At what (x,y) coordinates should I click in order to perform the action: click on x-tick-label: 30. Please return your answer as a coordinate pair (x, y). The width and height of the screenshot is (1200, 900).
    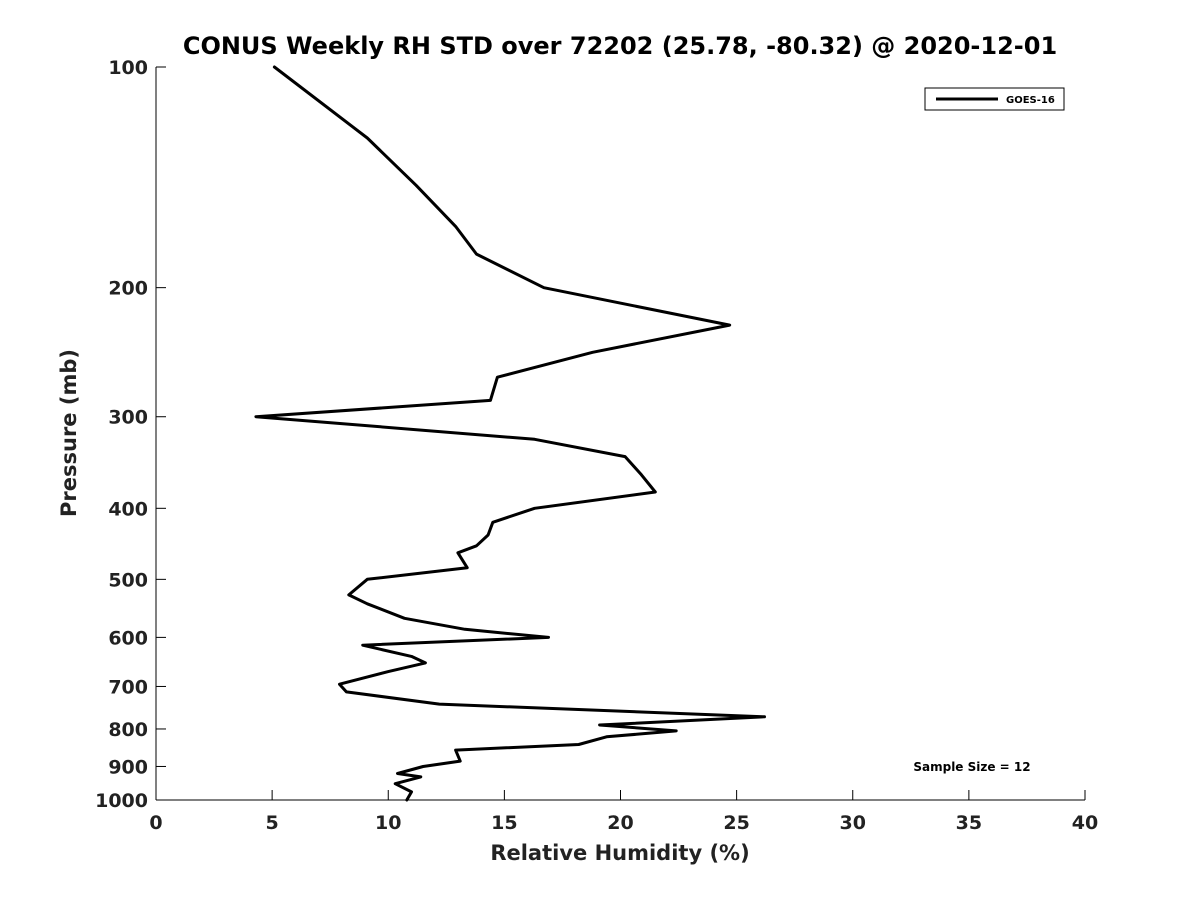
    Looking at the image, I should click on (853, 823).